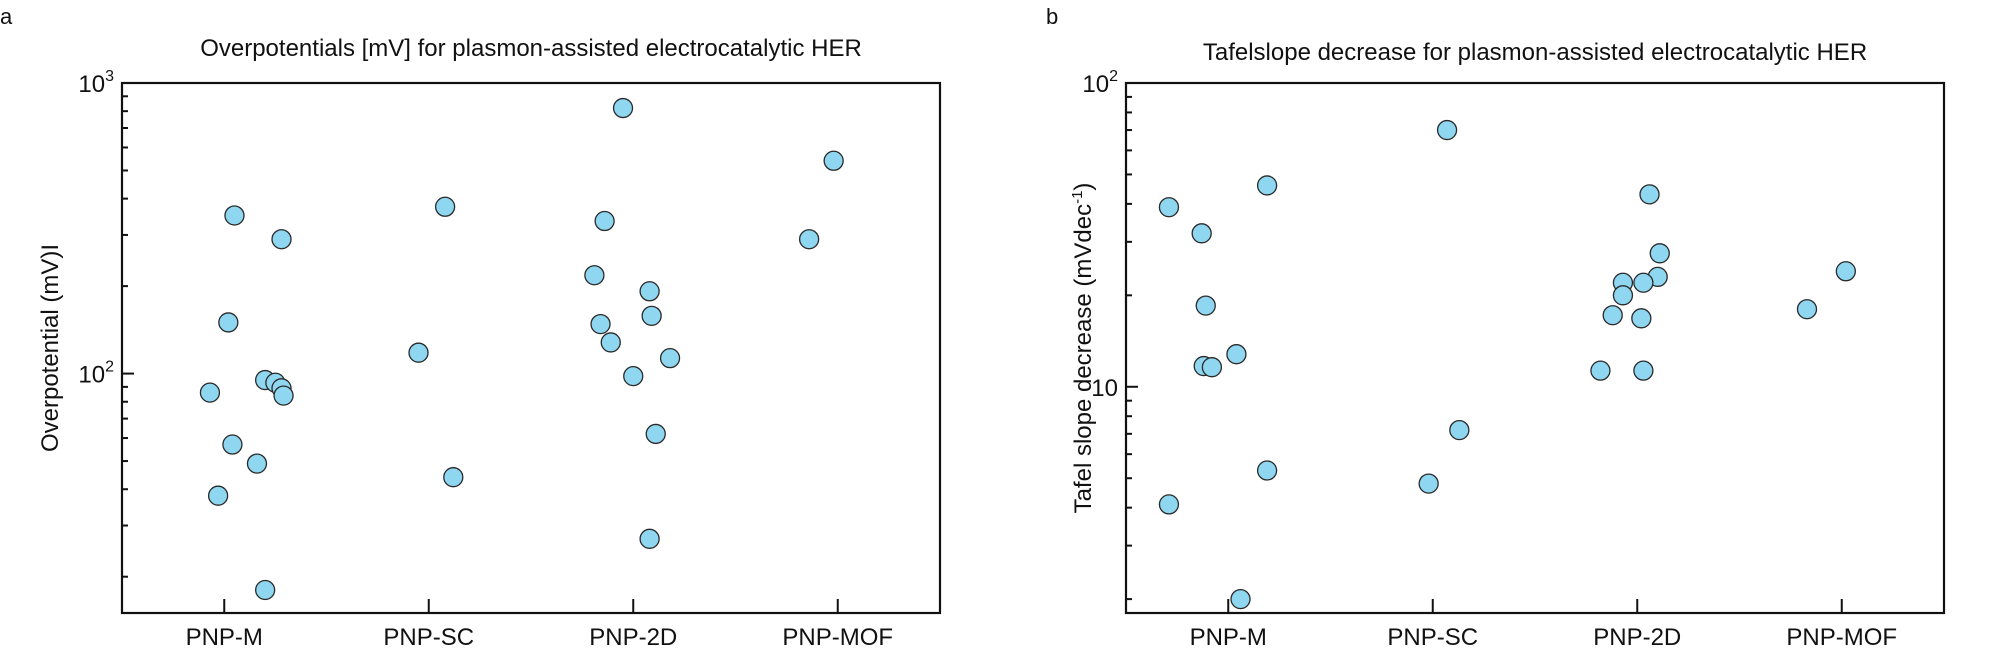  Describe the element at coordinates (1052, 16) in the screenshot. I see `panel-label-b: b` at that location.